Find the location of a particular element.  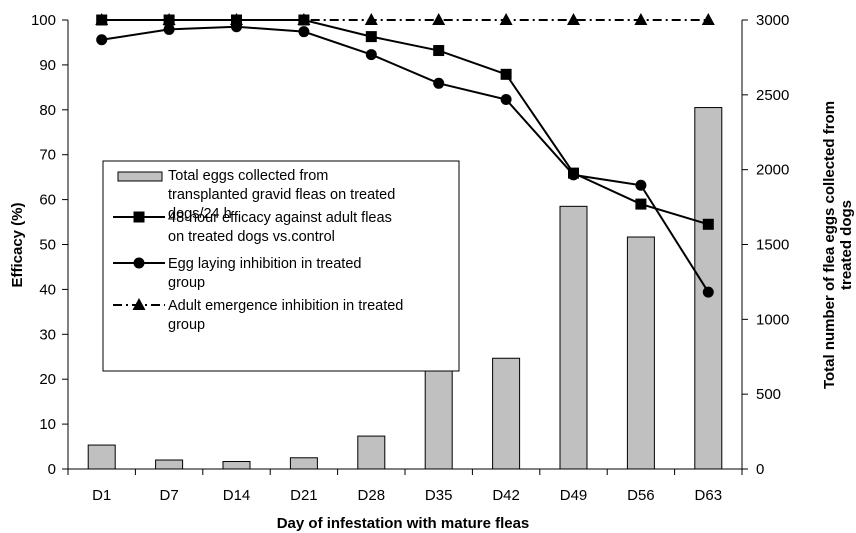

x-tick-label: D35 is located at coordinates (439, 495).